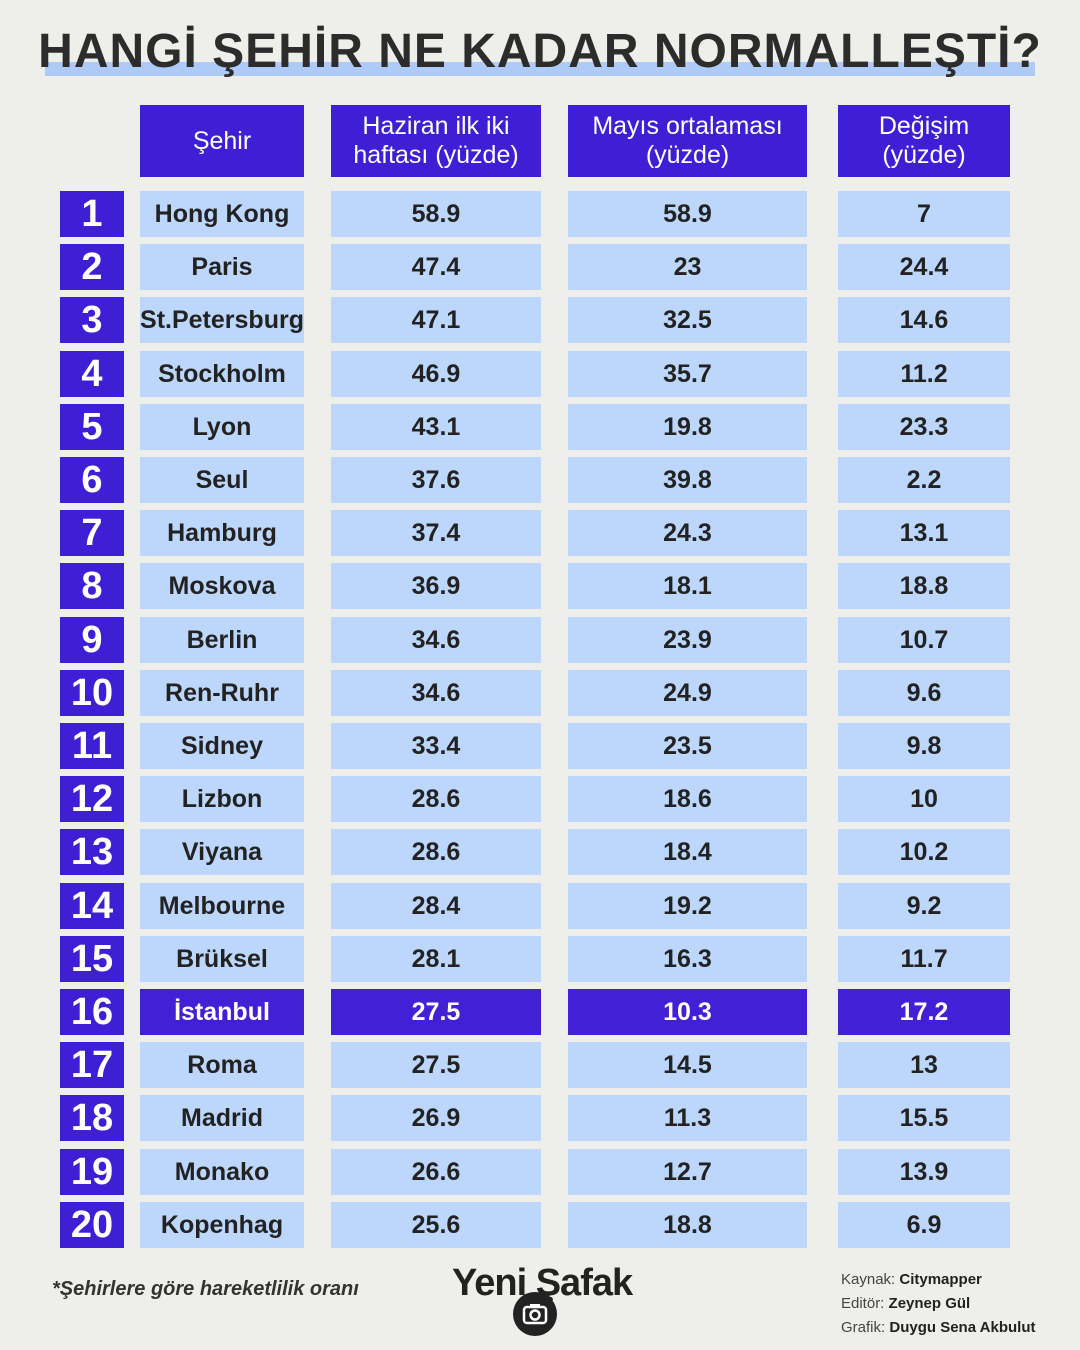 Image resolution: width=1080 pixels, height=1350 pixels. What do you see at coordinates (436, 1012) in the screenshot?
I see `cell-june: 27.5` at bounding box center [436, 1012].